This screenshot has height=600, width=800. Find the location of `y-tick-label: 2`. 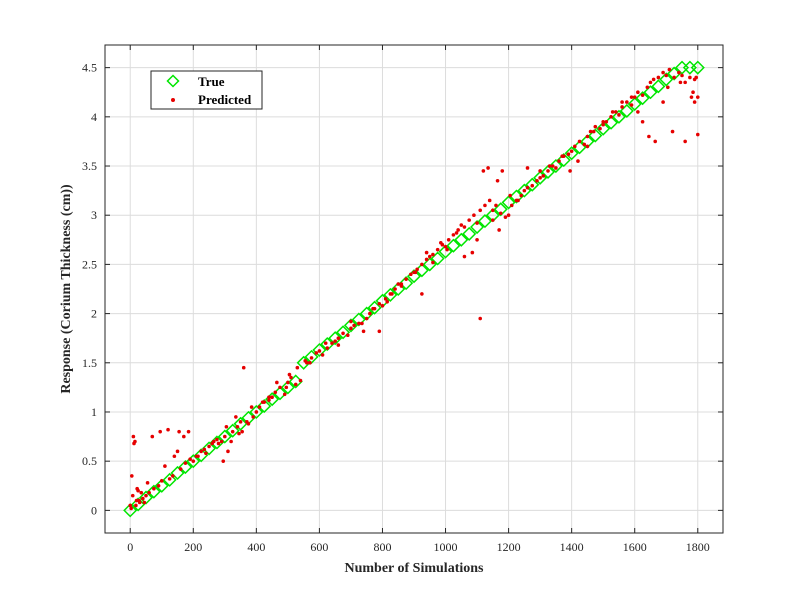

y-tick-label: 2 is located at coordinates (94, 314).